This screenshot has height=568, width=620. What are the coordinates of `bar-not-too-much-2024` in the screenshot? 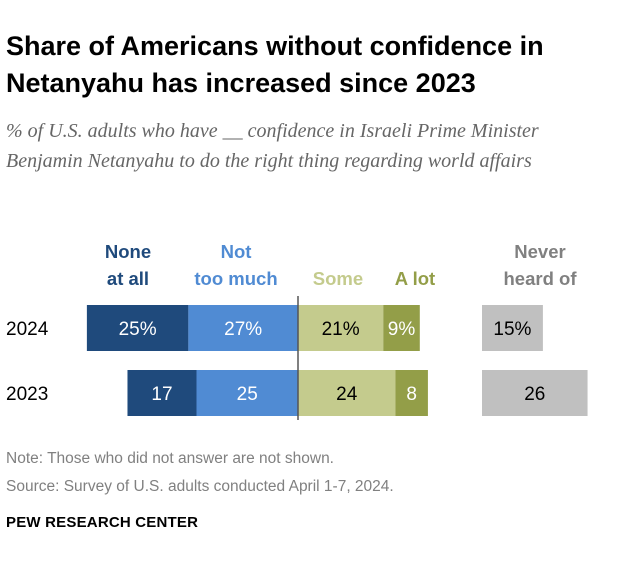 It's located at (243, 328).